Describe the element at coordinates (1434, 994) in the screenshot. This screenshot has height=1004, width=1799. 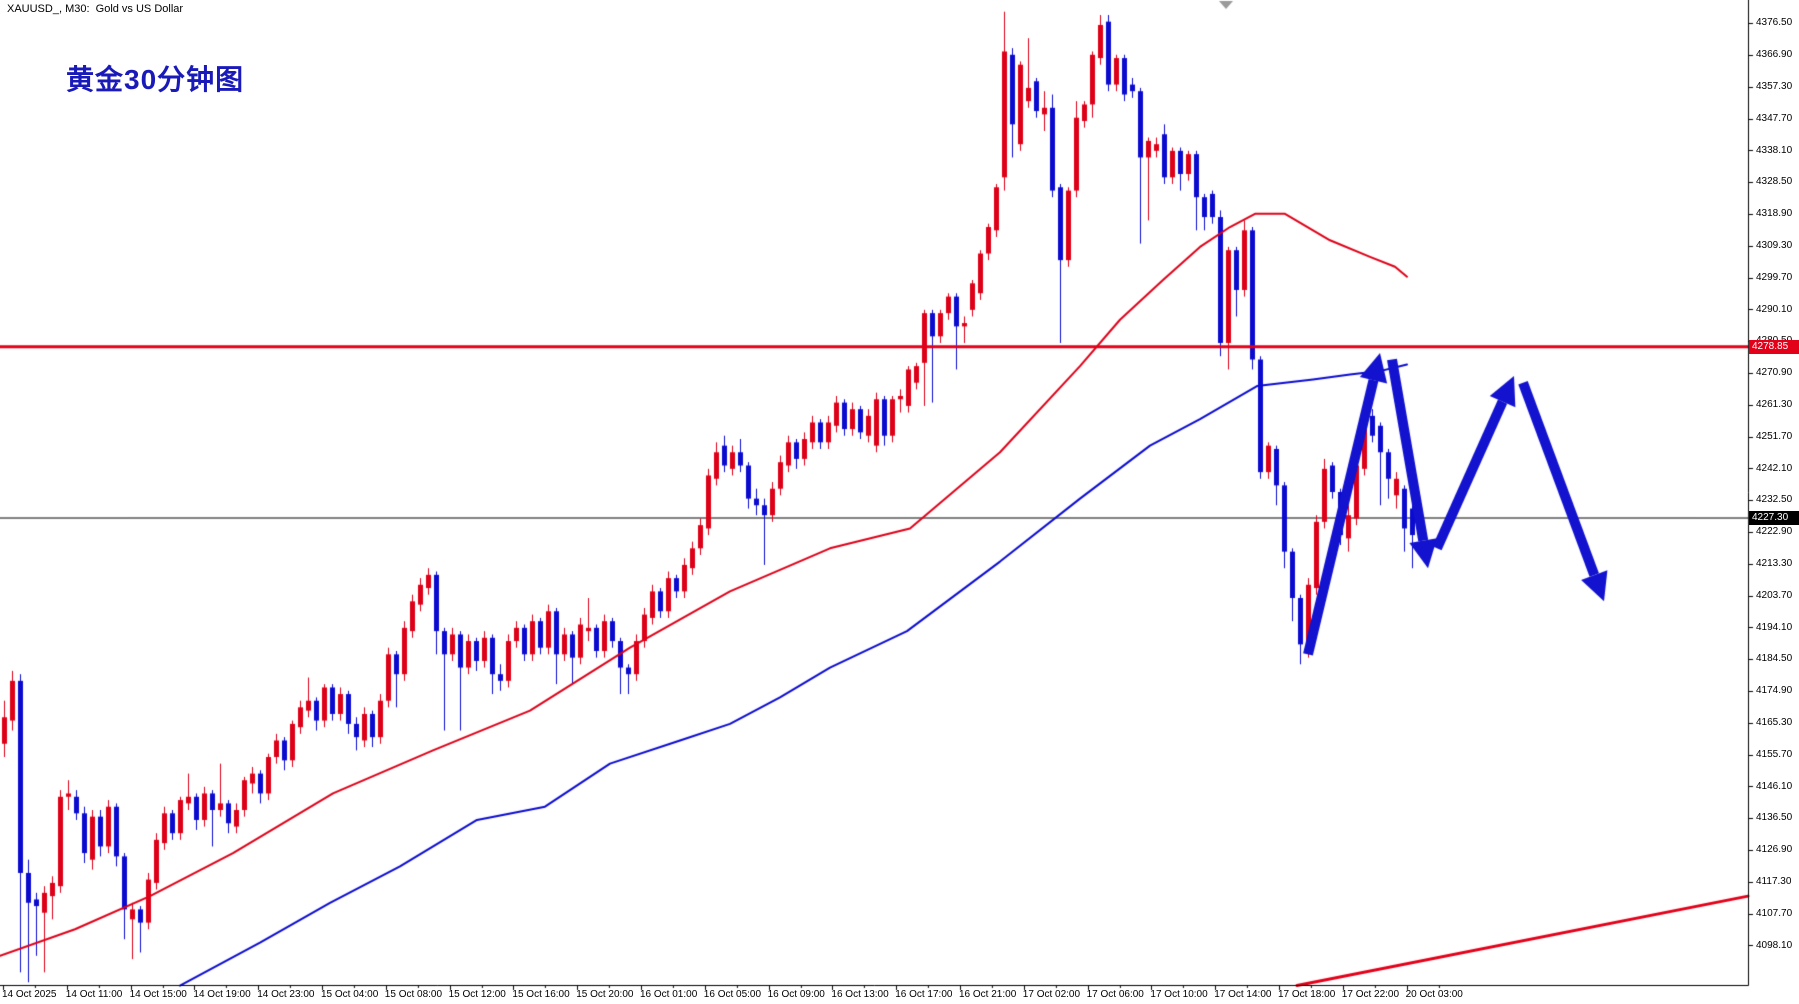
I see `time-axis-label: 20 Oct 03:00` at that location.